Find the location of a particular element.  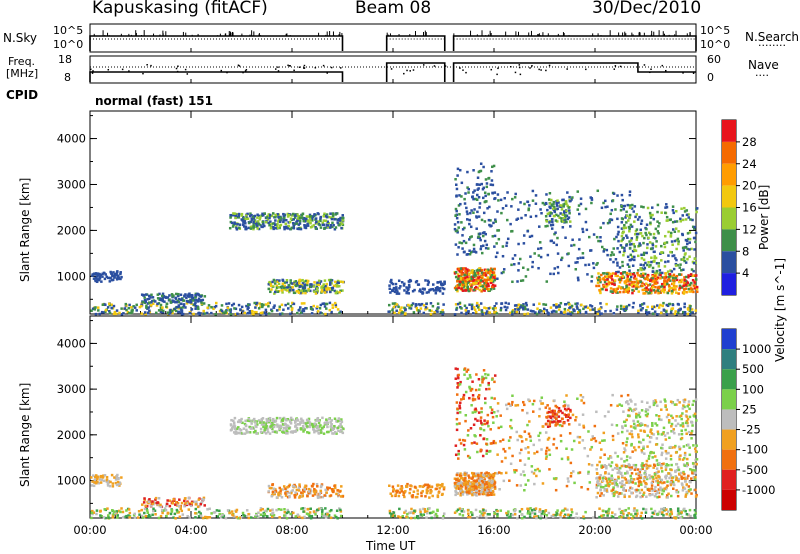

freq-label-2: [MHz] is located at coordinates (22, 73).